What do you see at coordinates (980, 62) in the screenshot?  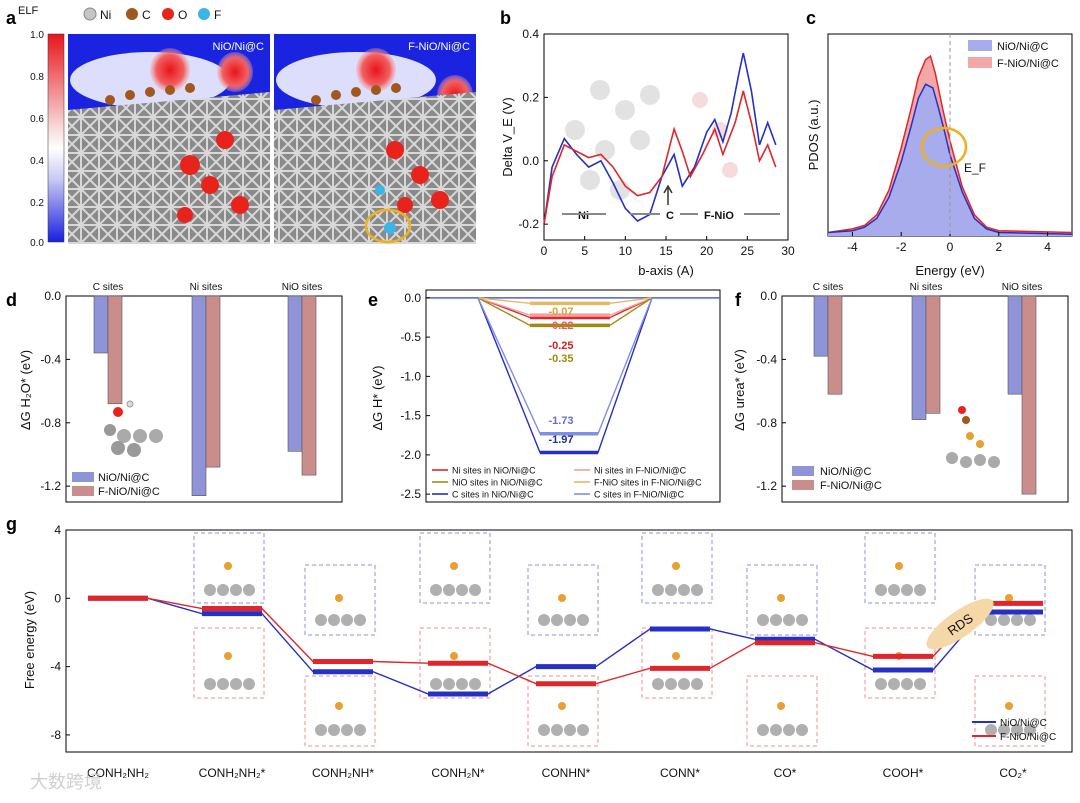 I see `legend-swatch-f-nio` at bounding box center [980, 62].